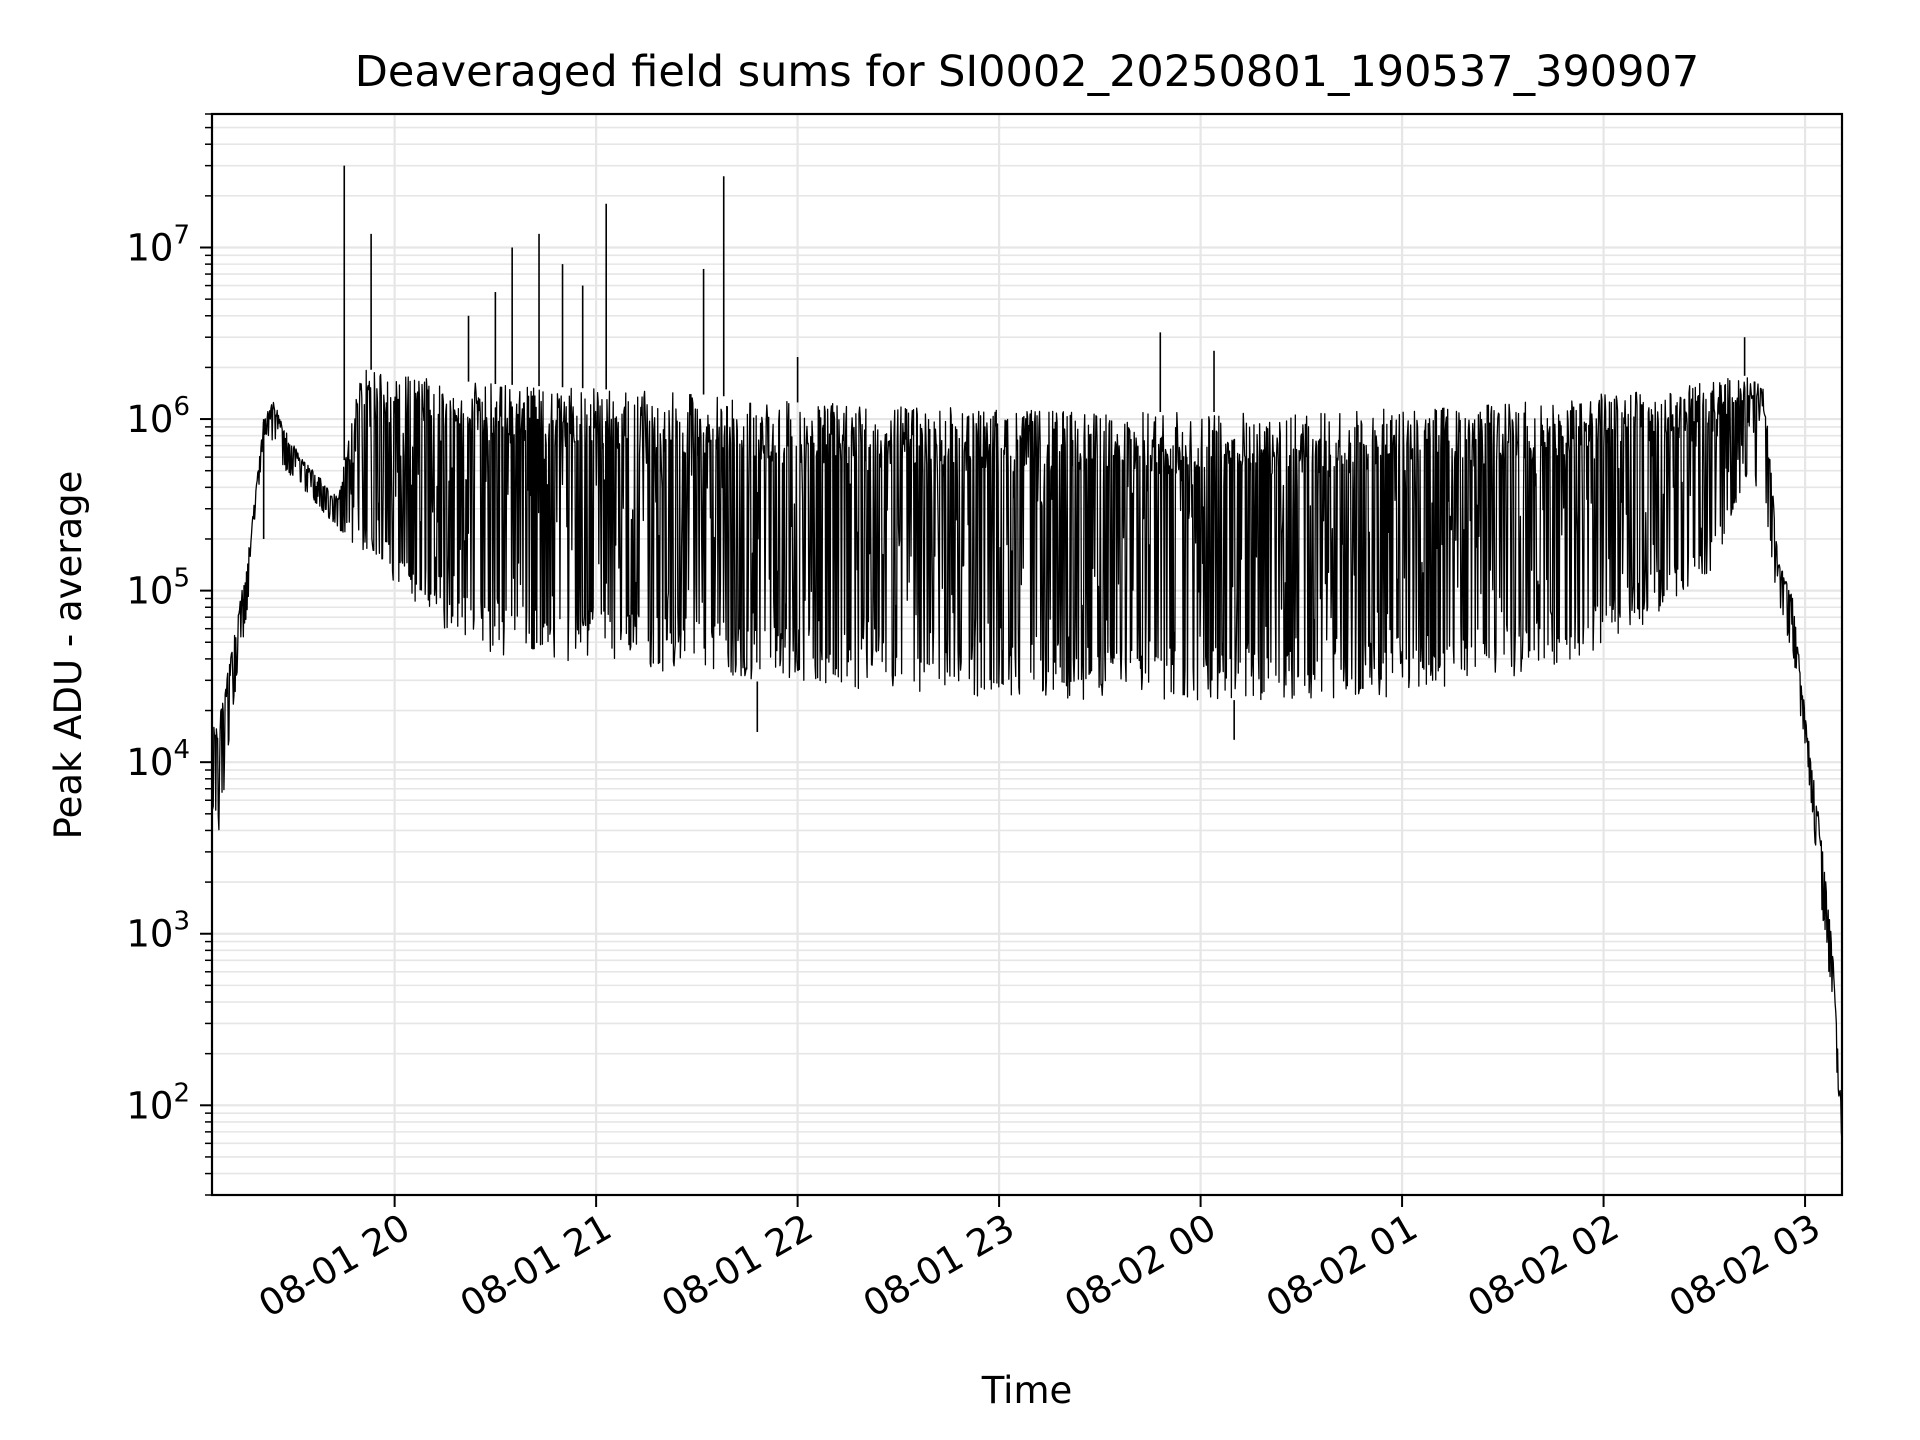  Describe the element at coordinates (536, 1266) in the screenshot. I see `x-tick-label: 08-01 21` at that location.